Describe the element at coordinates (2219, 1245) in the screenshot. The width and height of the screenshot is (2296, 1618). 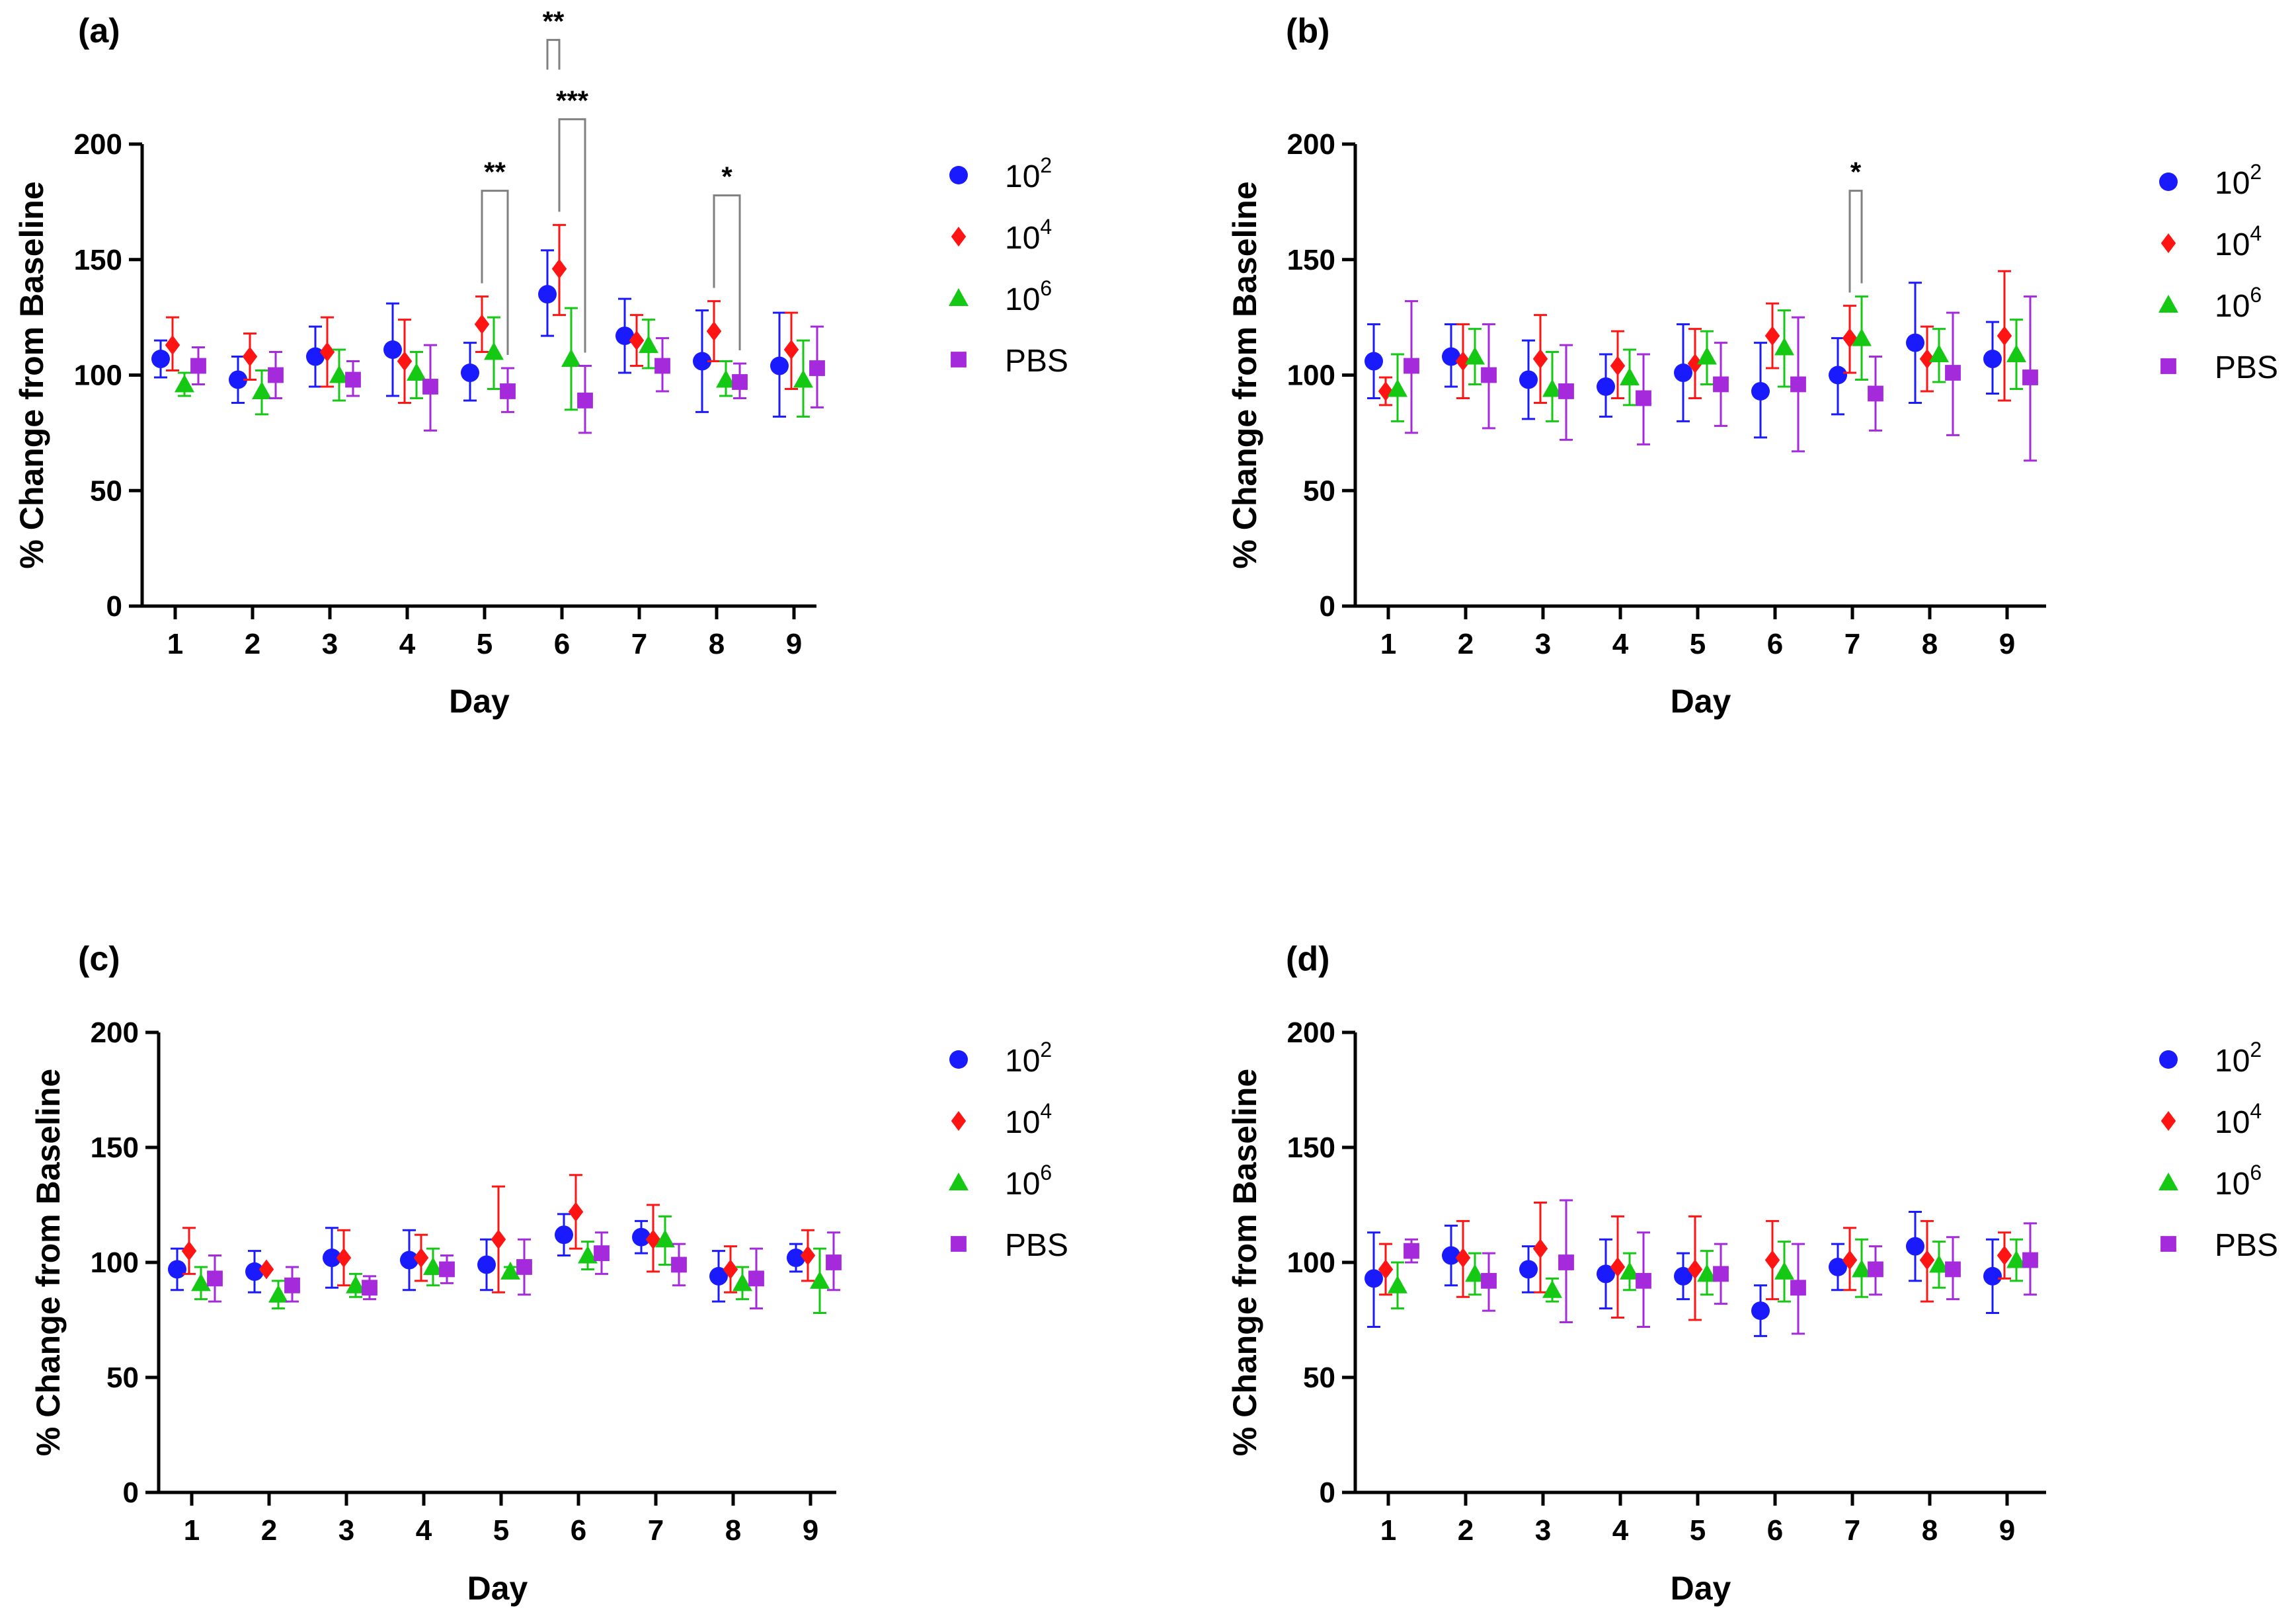
I see `legend-item-pbs: PBS` at that location.